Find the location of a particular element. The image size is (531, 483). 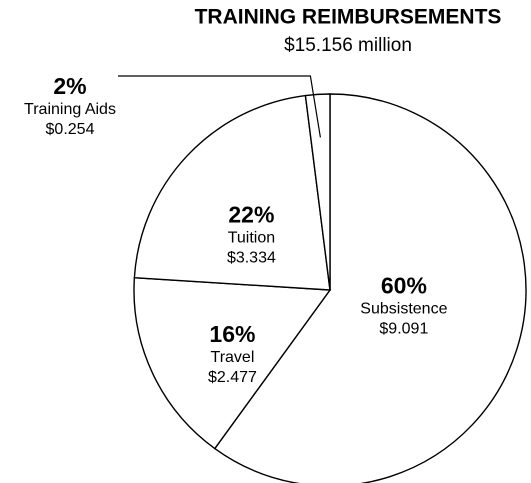

amount-label: $3.334 is located at coordinates (251, 257).